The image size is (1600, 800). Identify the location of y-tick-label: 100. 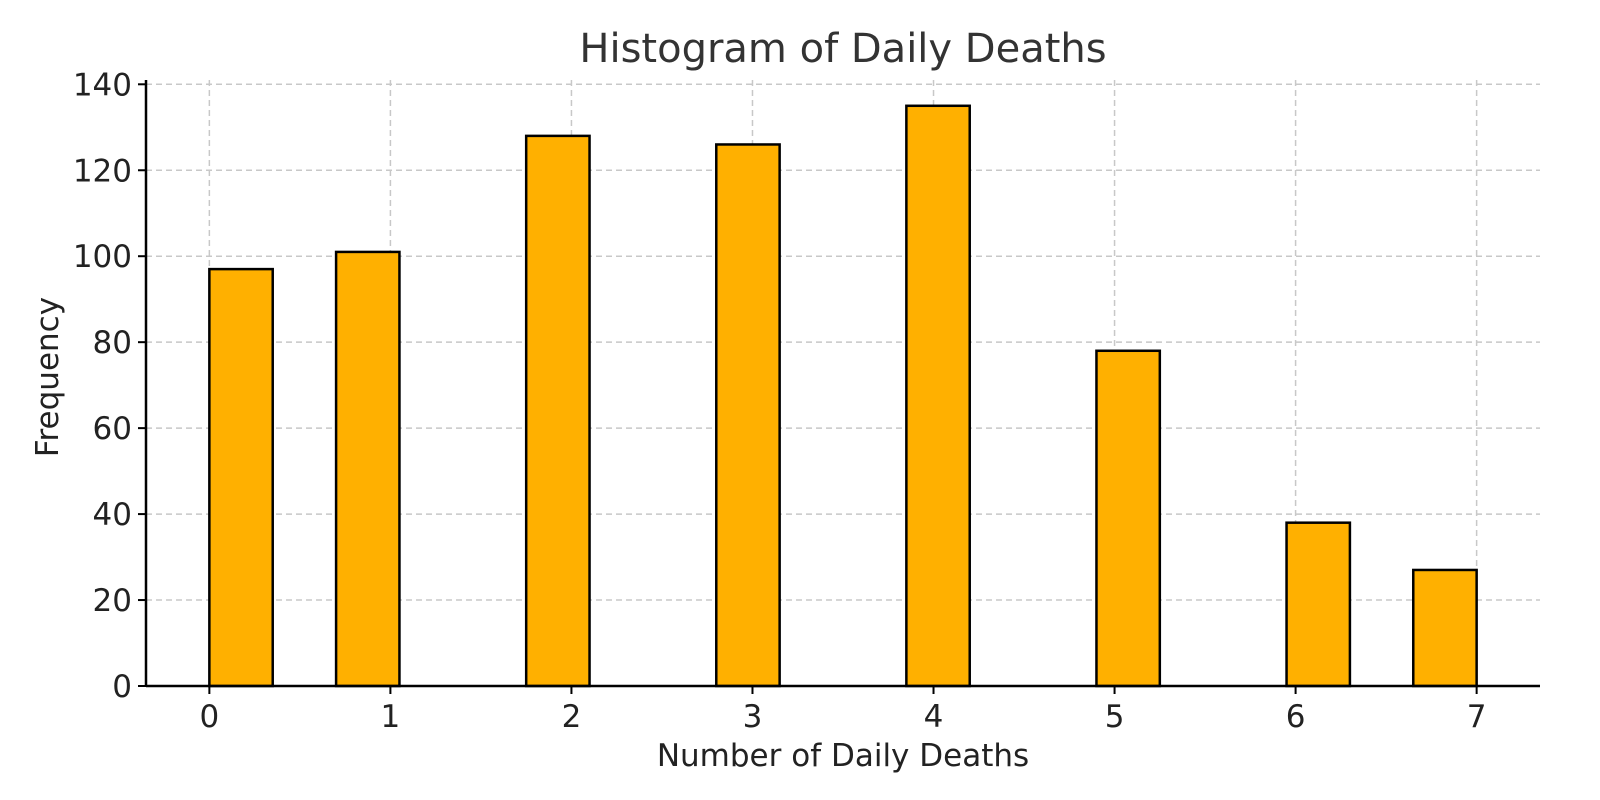
(102, 257).